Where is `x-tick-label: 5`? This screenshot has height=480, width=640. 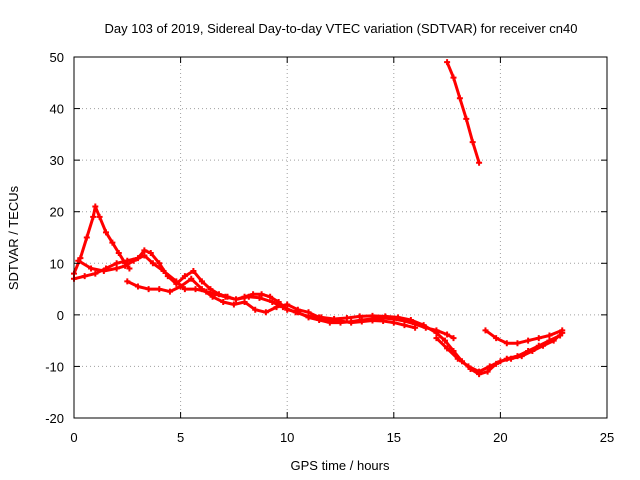 x-tick-label: 5 is located at coordinates (180, 437).